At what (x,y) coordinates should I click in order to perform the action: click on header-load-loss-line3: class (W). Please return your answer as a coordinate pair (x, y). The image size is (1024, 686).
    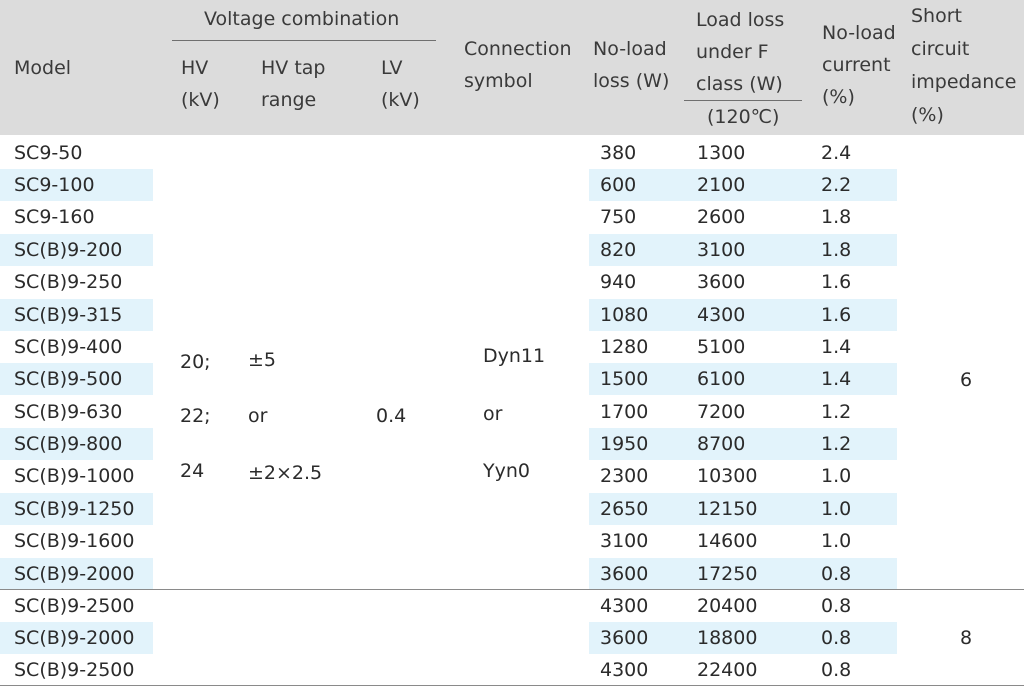
    Looking at the image, I should click on (739, 84).